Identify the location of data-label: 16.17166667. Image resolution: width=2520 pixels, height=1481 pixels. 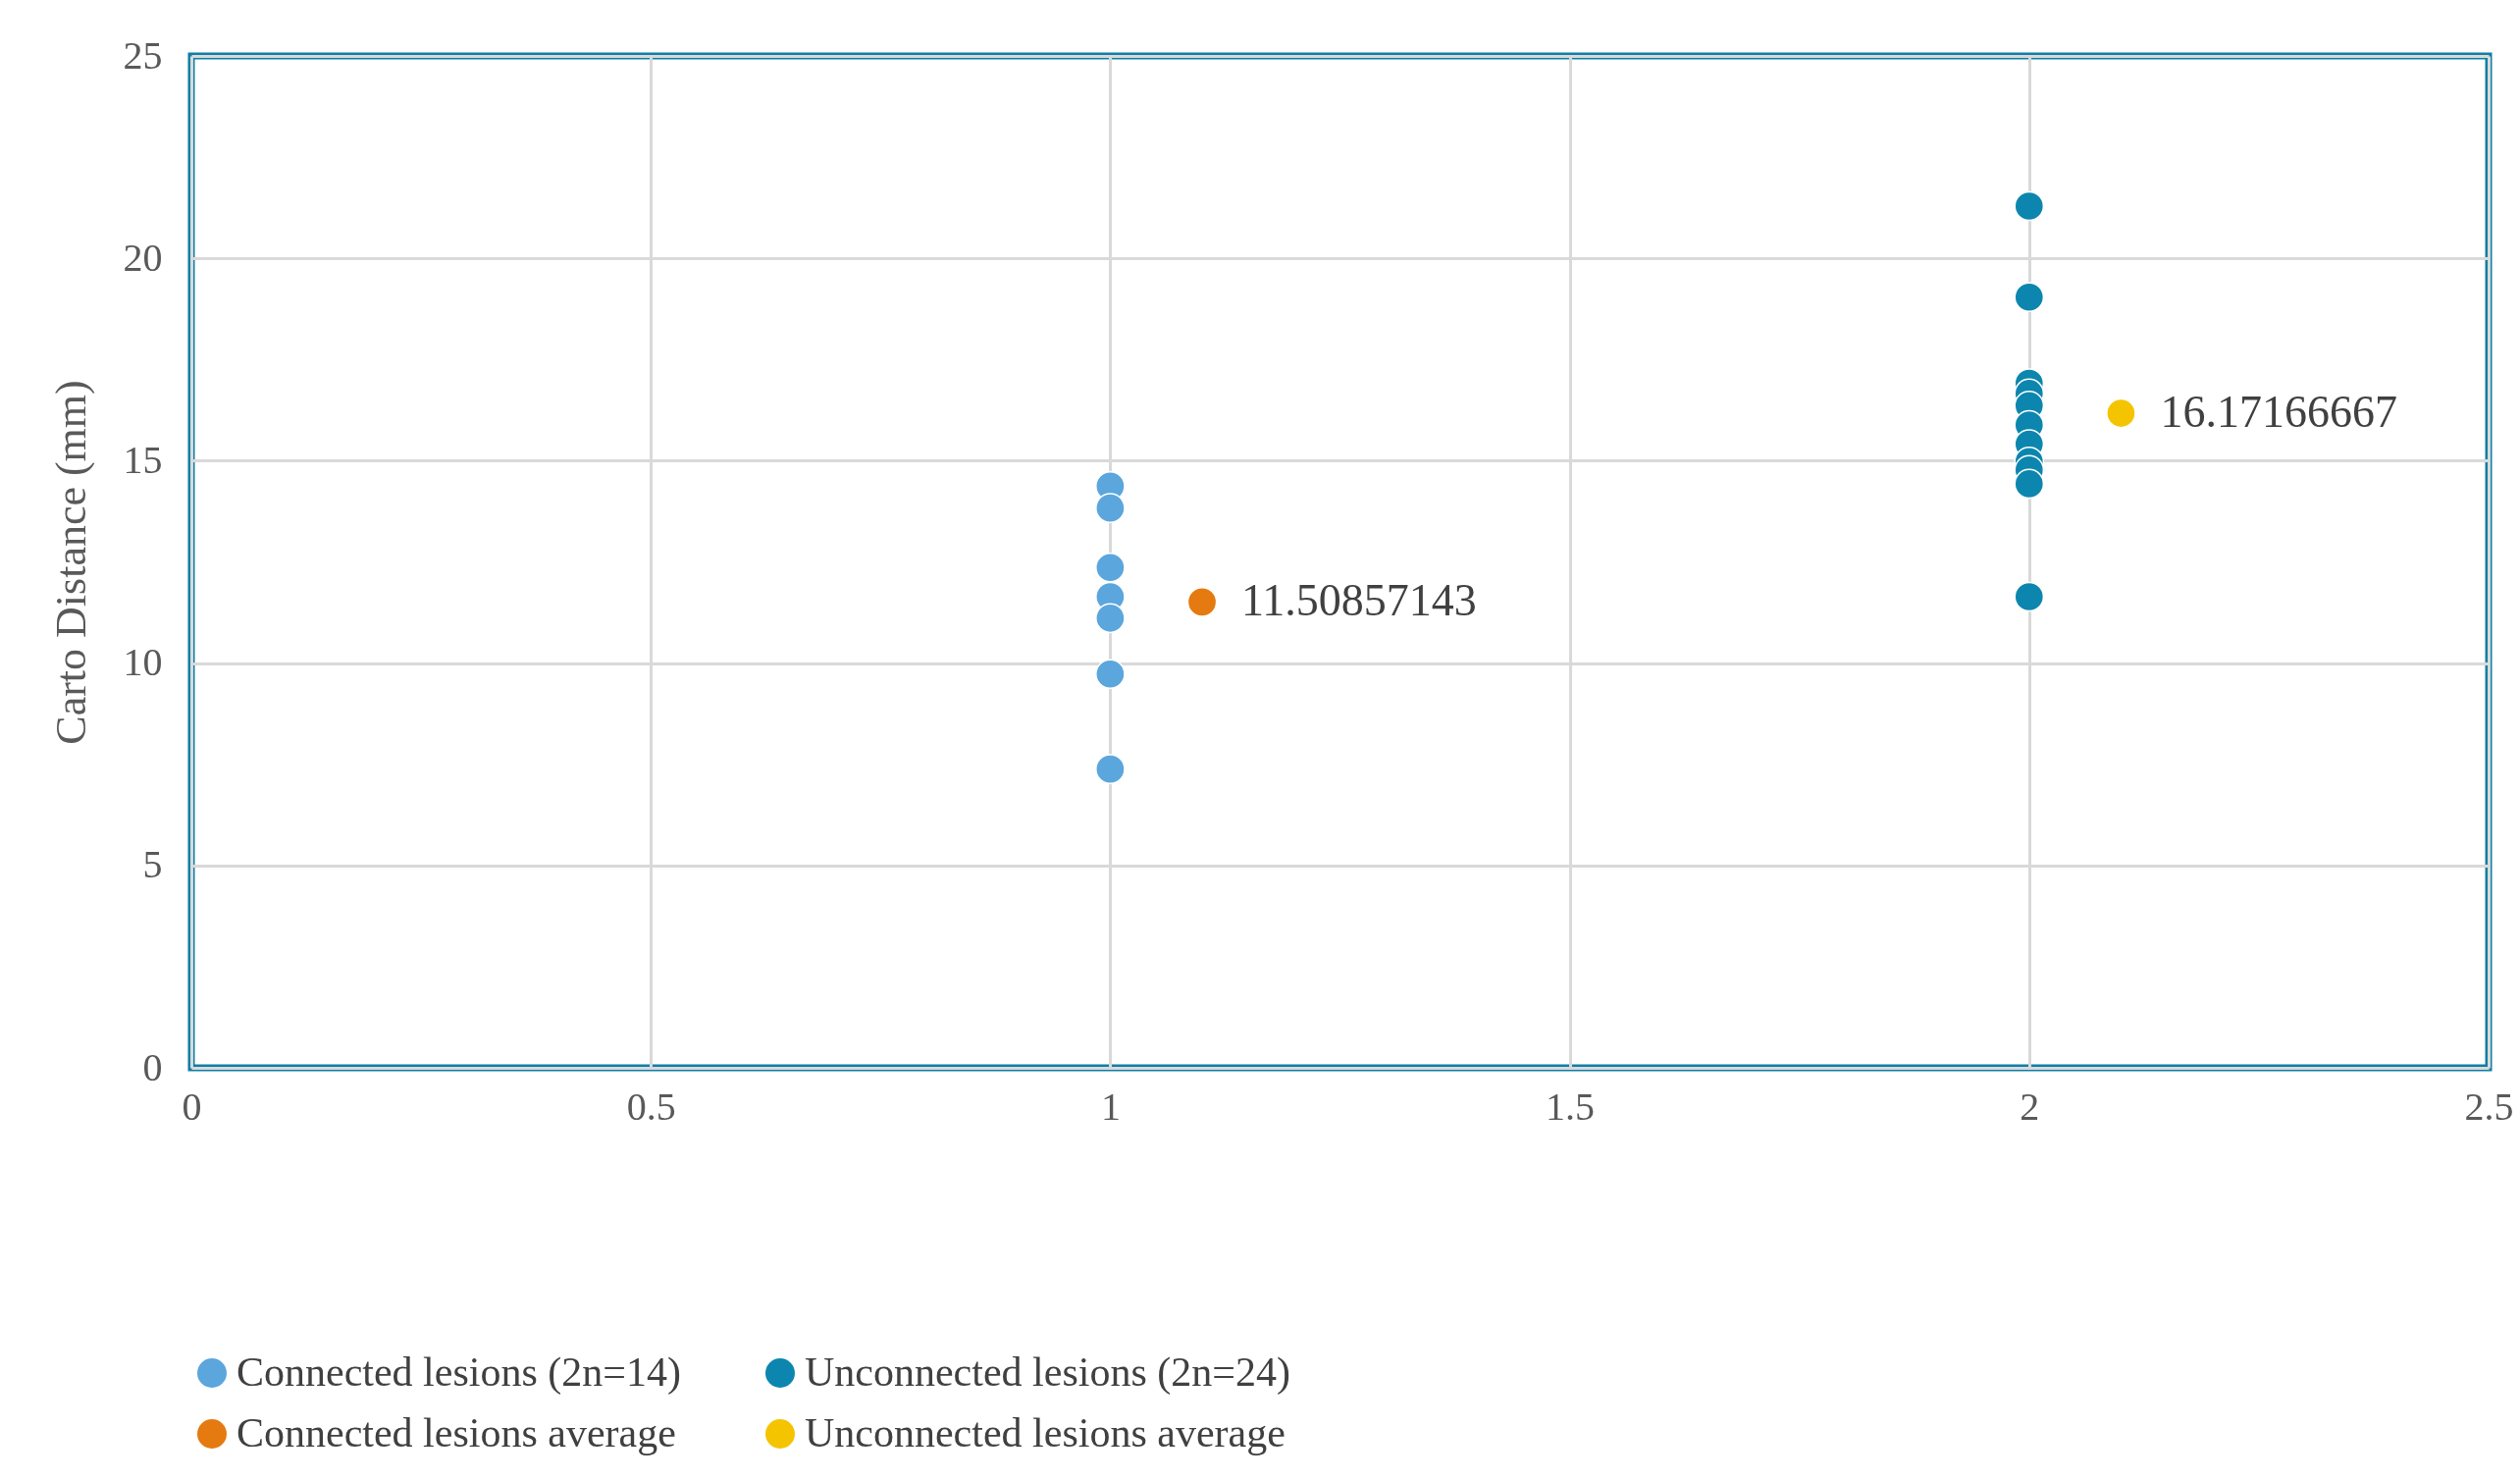
(2278, 413).